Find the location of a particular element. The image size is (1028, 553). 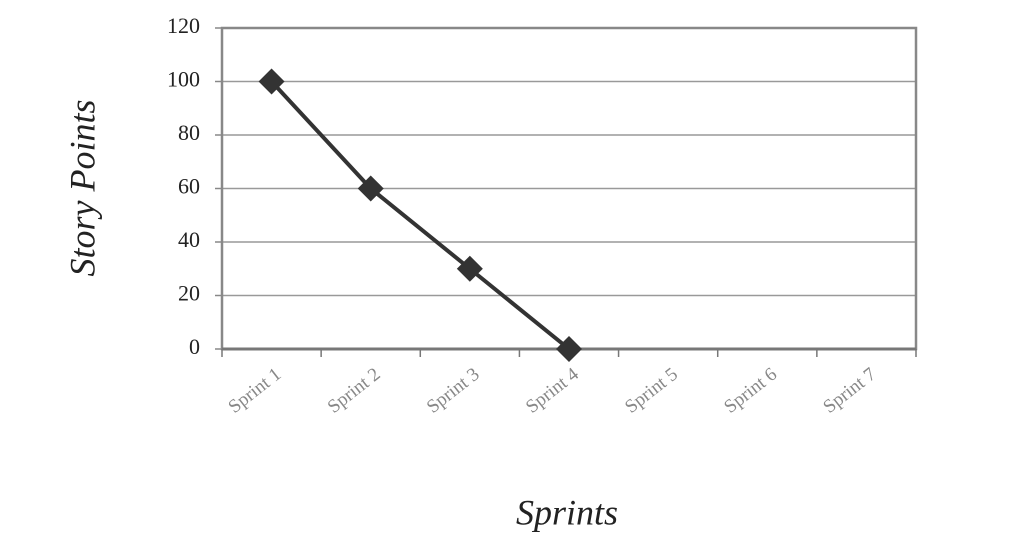

y-tick-label: 40 is located at coordinates (189, 239).